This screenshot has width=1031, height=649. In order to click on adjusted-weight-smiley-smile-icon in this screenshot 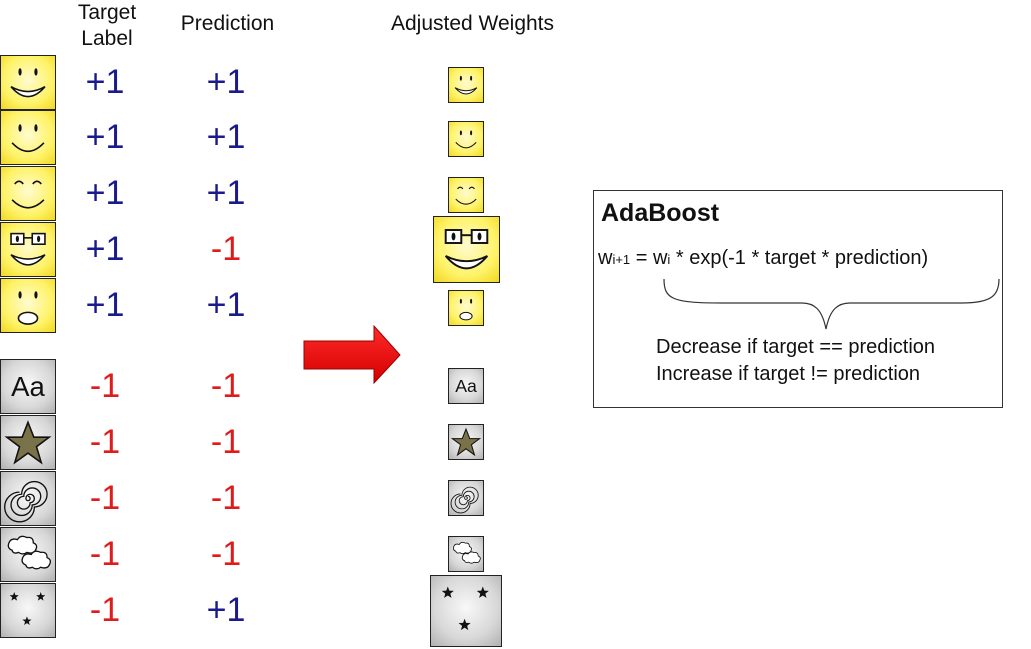, I will do `click(466, 139)`.